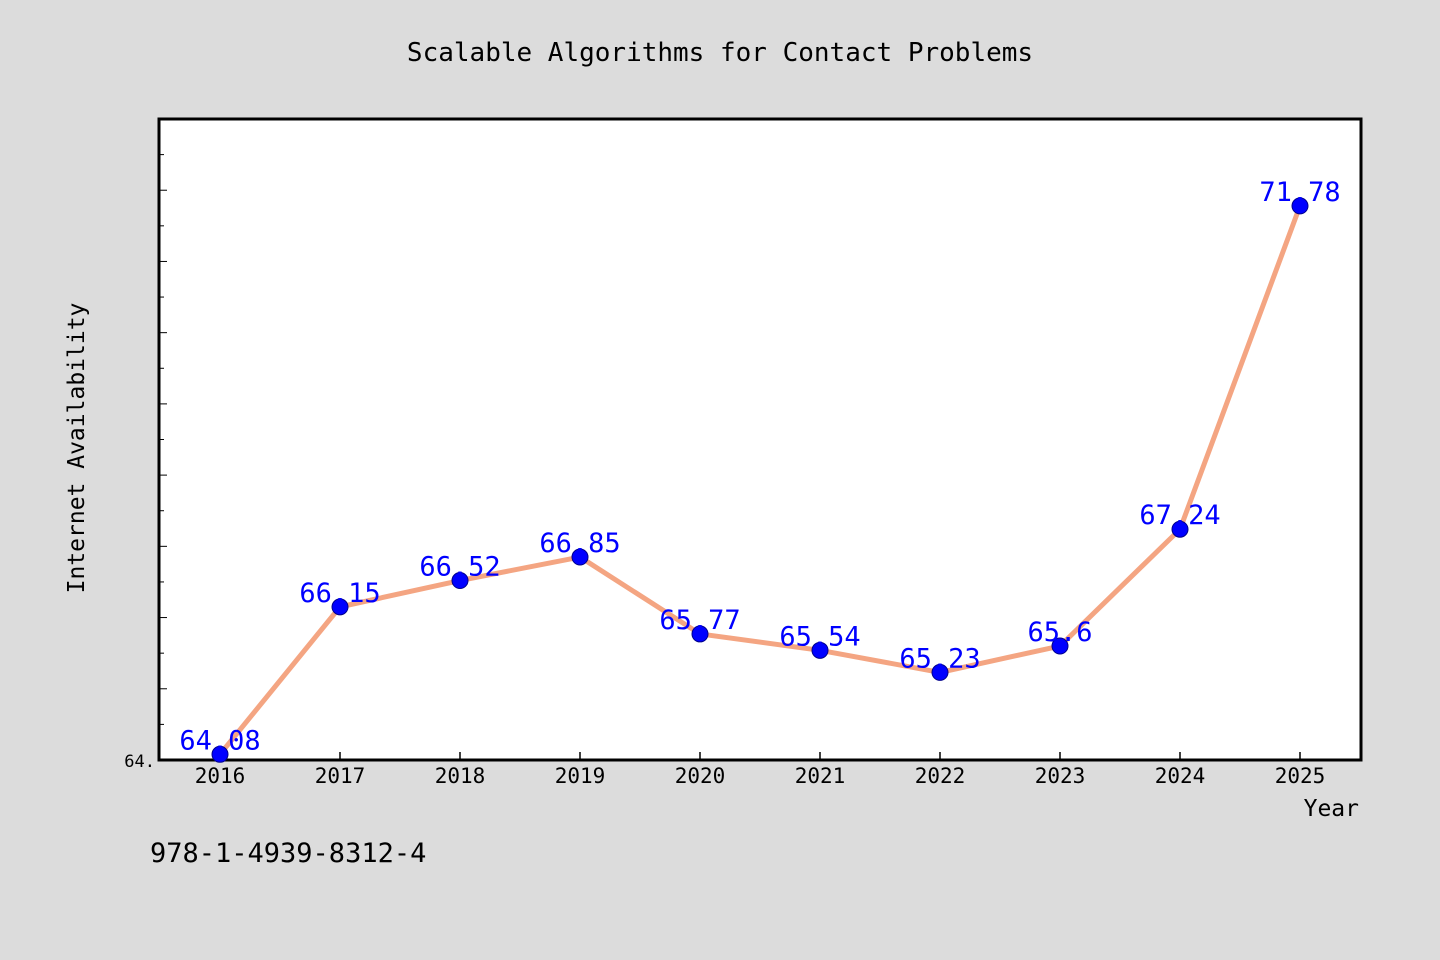 The image size is (1440, 960). I want to click on x-axis-label: Year, so click(1331, 809).